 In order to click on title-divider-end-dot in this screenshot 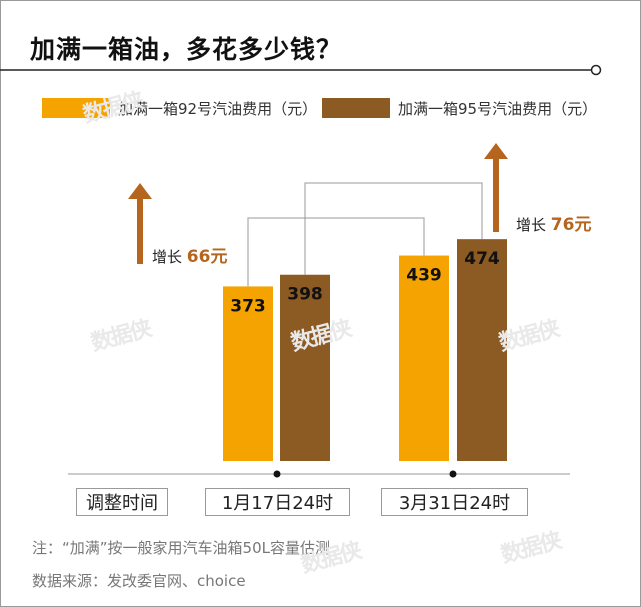, I will do `click(596, 70)`.